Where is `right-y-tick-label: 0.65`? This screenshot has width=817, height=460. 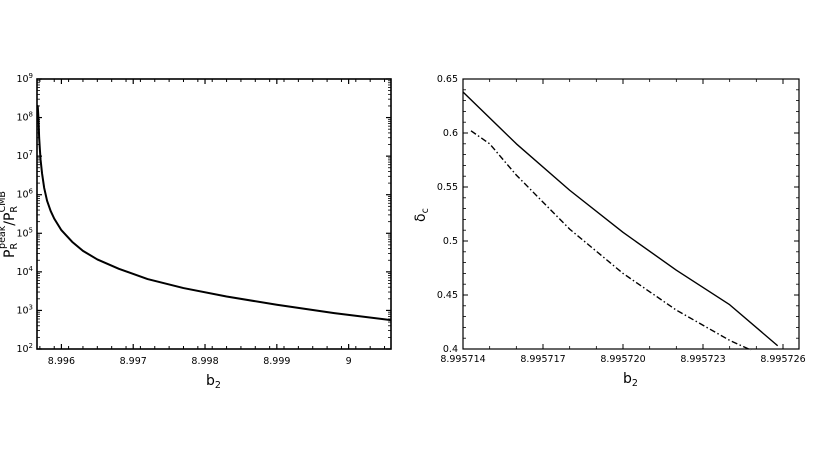 right-y-tick-label: 0.65 is located at coordinates (447, 79).